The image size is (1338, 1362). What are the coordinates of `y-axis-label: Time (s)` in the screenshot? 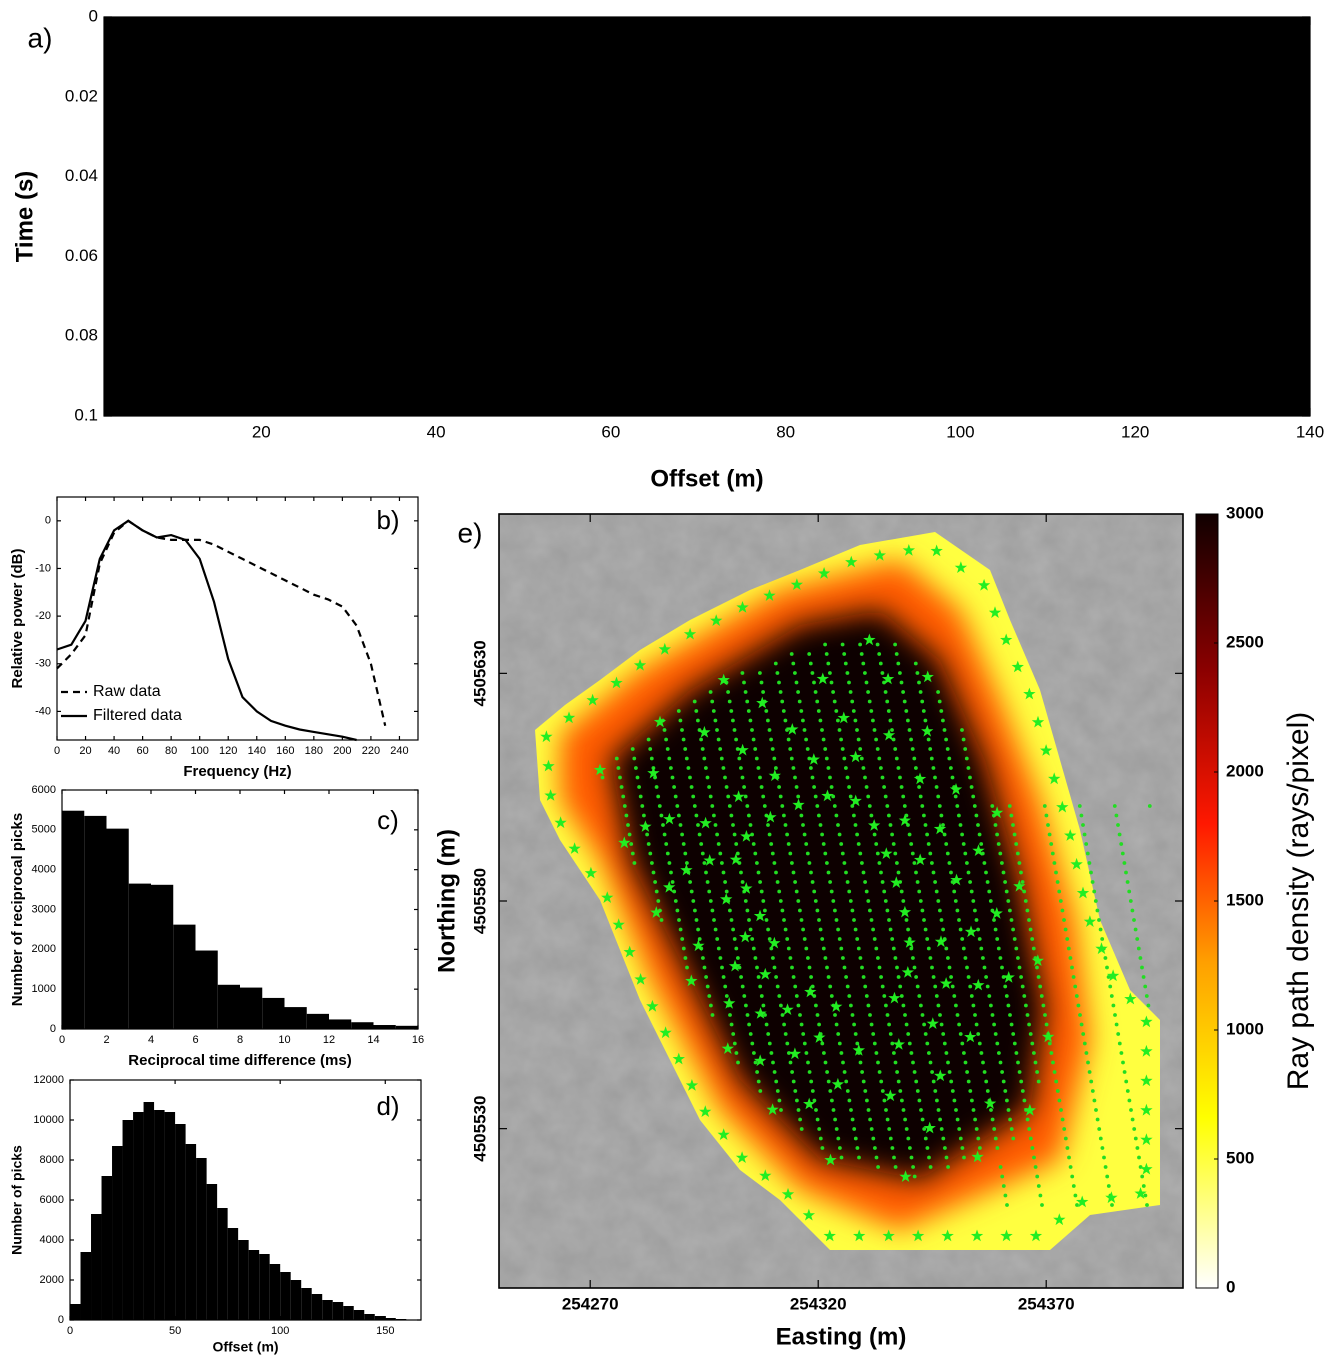 It's located at (24, 217).